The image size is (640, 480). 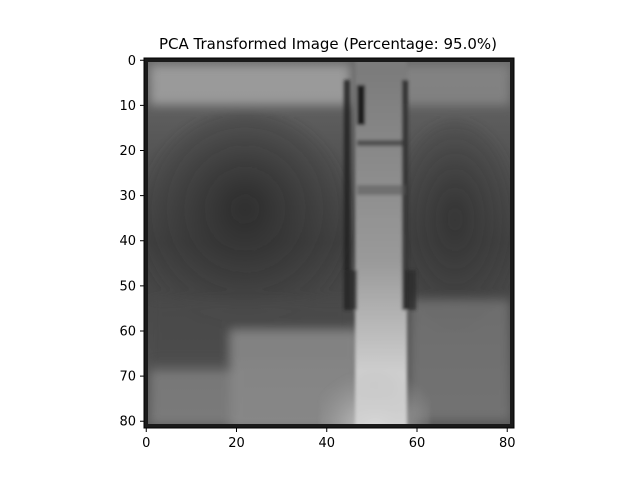 What do you see at coordinates (127, 106) in the screenshot?
I see `y-tick-label: 10` at bounding box center [127, 106].